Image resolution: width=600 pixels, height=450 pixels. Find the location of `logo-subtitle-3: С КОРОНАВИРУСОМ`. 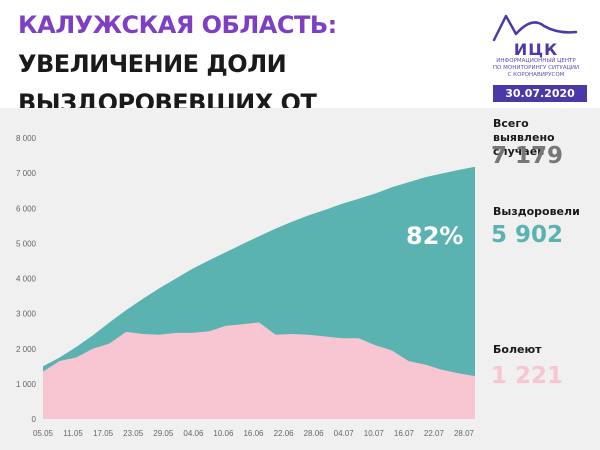

logo-subtitle-3: С КОРОНАВИРУСОМ is located at coordinates (536, 75).